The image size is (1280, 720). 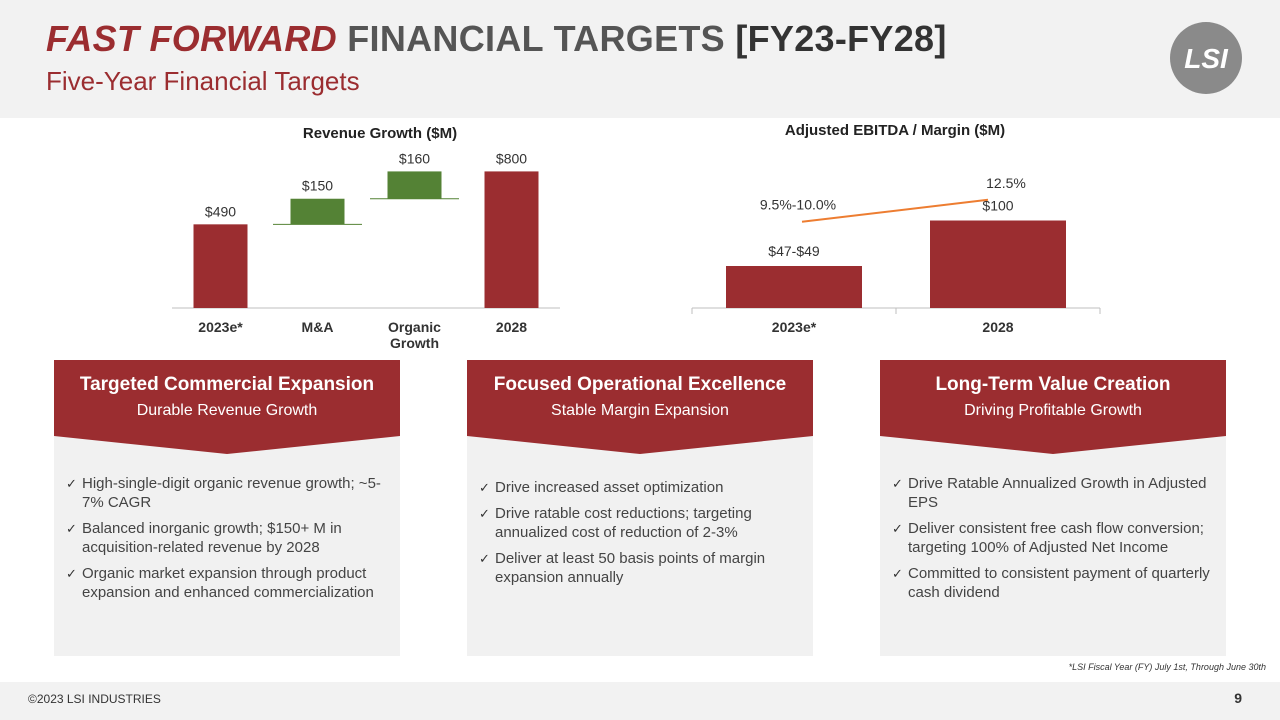 I want to click on list-item: ✓ Drive increased asset optimization, so click(x=640, y=487).